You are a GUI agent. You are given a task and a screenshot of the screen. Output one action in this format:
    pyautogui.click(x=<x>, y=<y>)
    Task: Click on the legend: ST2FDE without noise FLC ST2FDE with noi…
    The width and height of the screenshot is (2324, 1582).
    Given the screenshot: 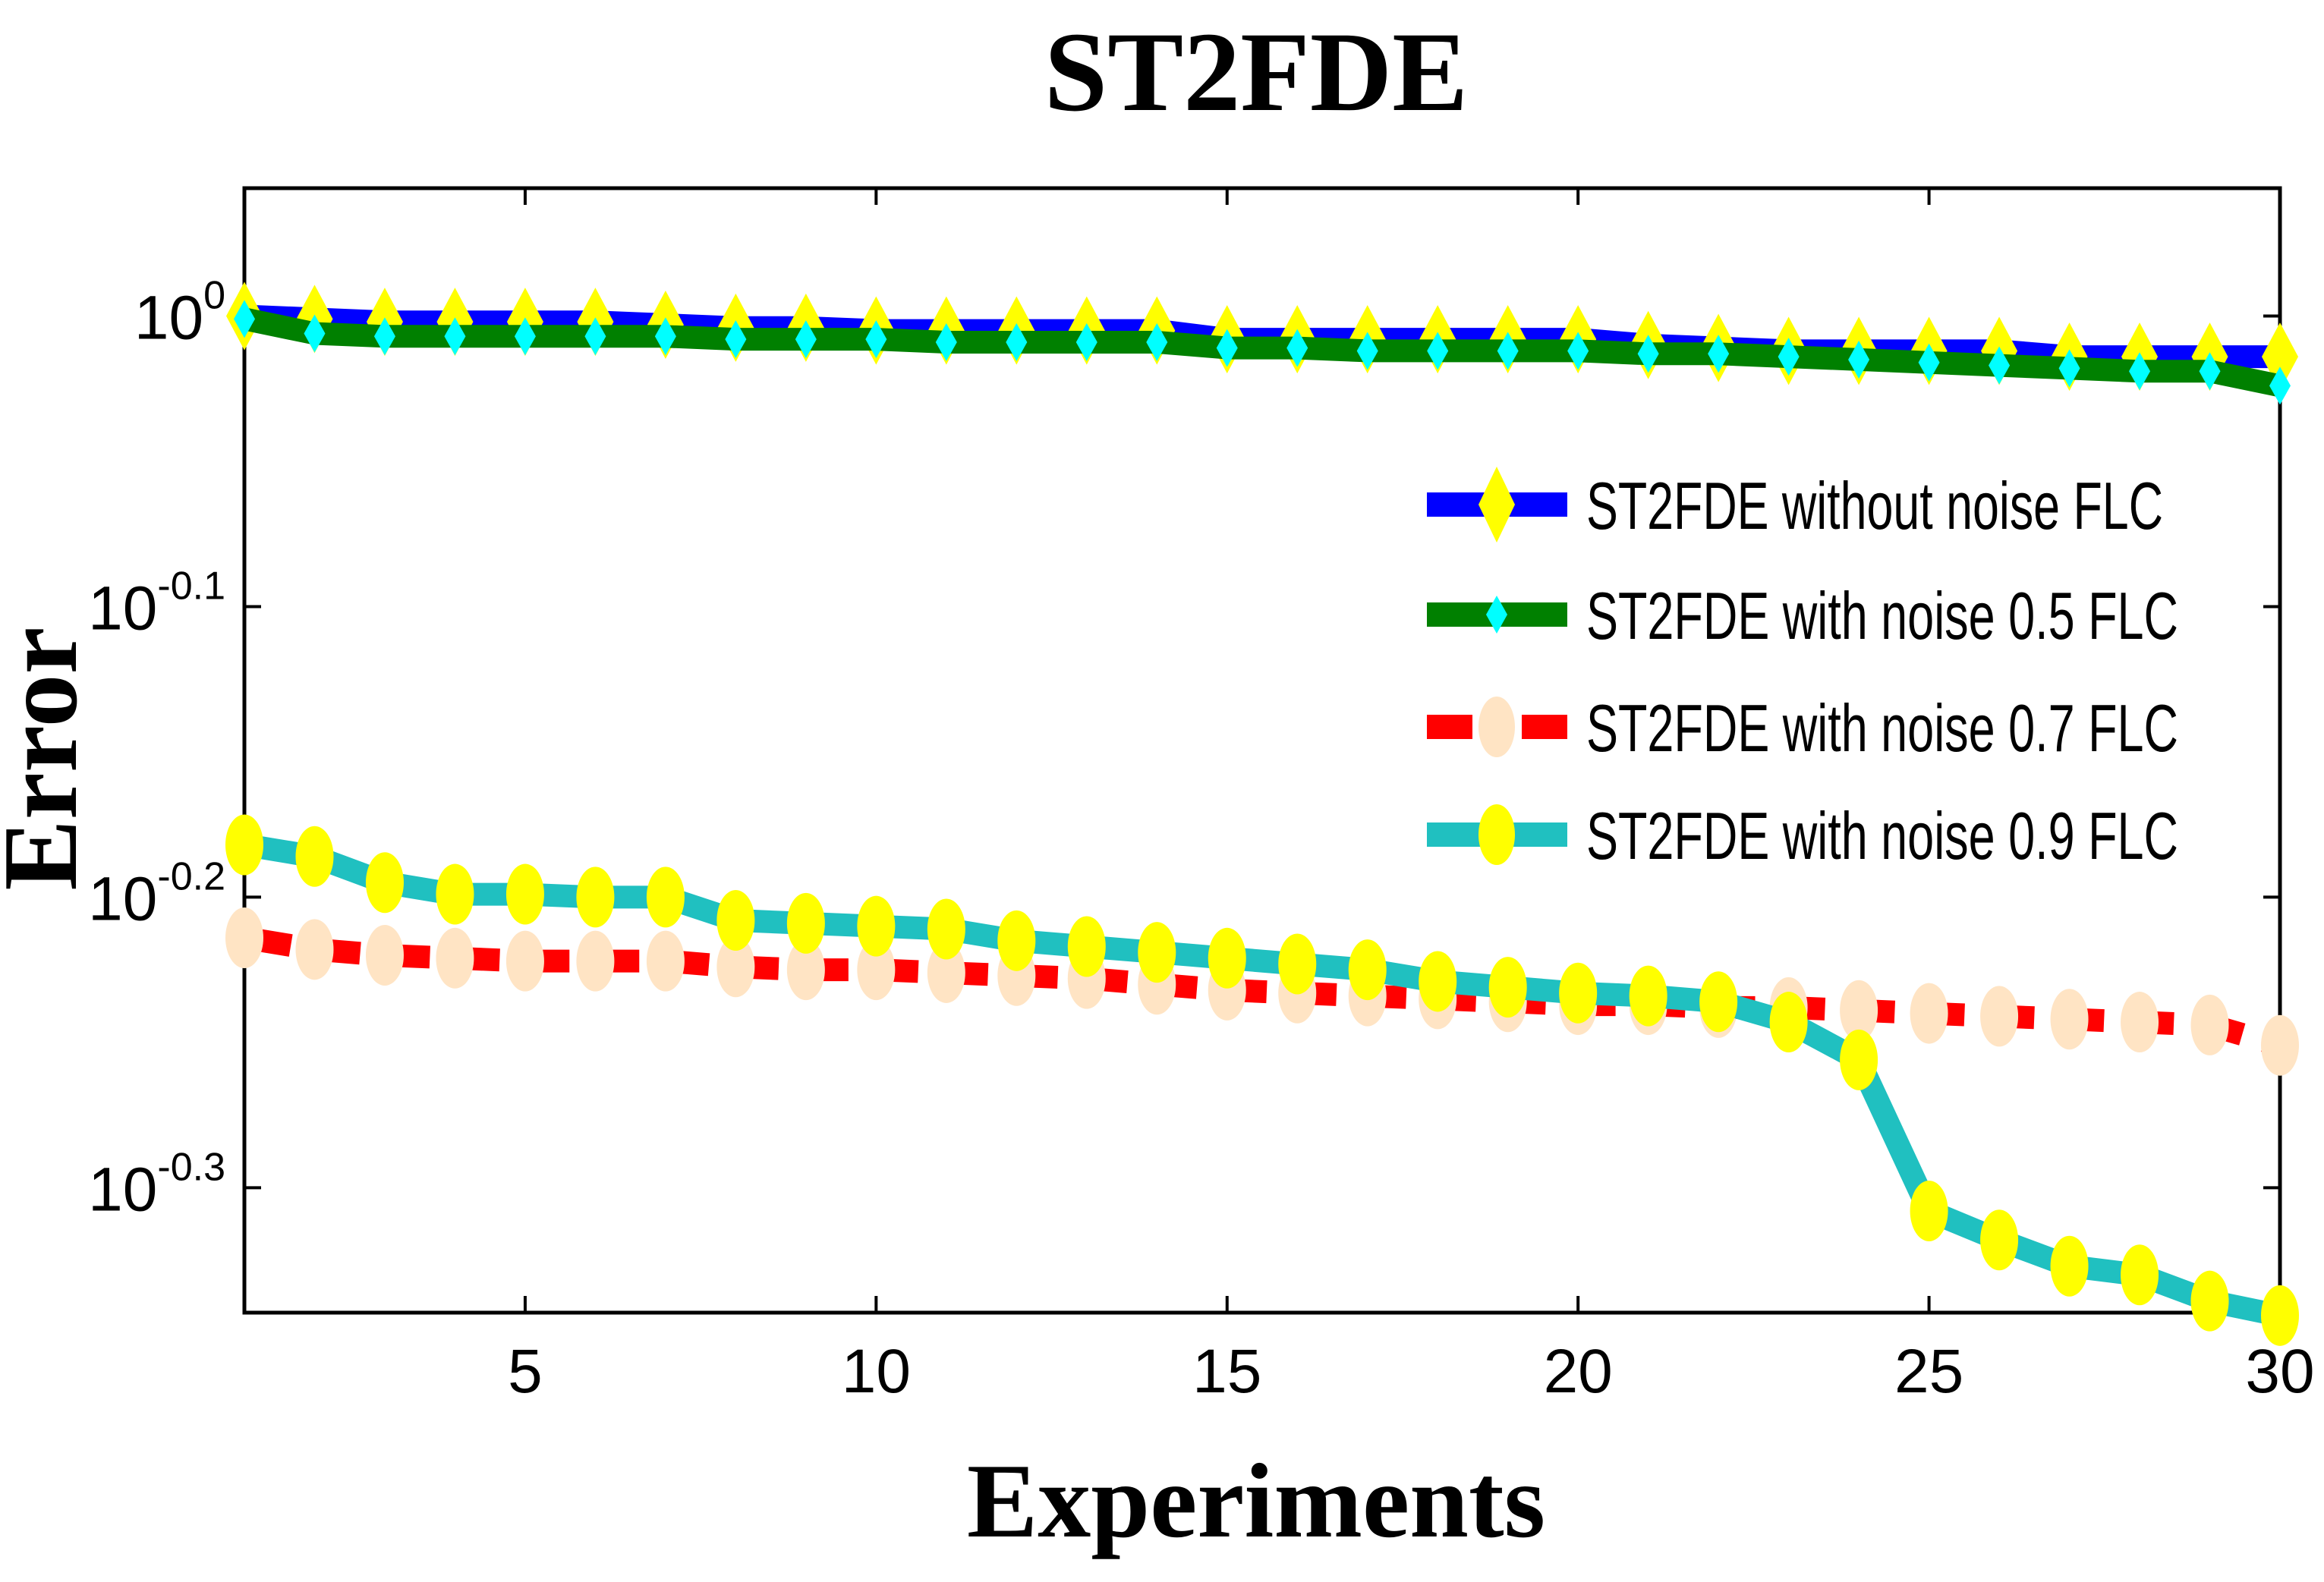 What is the action you would take?
    pyautogui.click(x=1803, y=670)
    